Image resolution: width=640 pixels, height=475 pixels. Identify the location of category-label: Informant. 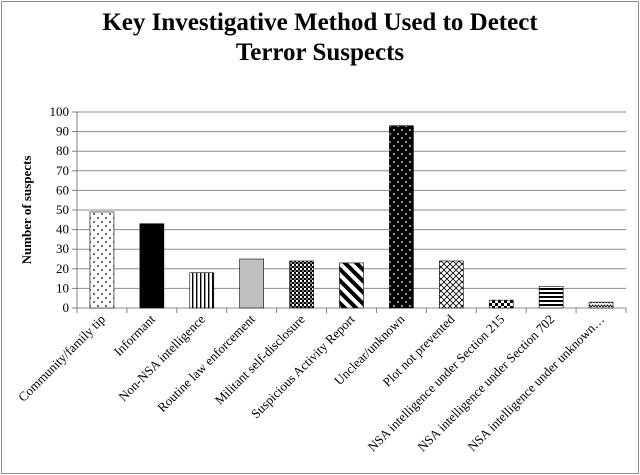
(135, 335).